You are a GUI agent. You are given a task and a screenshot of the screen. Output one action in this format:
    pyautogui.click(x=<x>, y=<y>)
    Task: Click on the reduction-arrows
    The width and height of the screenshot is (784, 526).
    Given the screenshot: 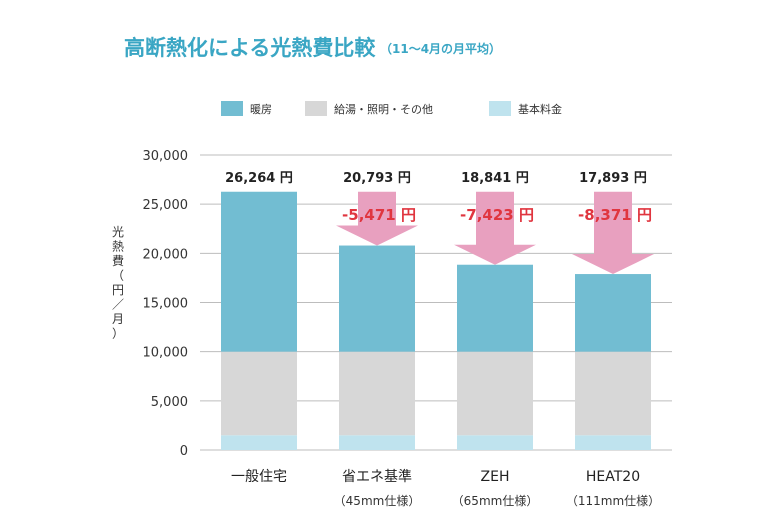 What is the action you would take?
    pyautogui.click(x=495, y=233)
    